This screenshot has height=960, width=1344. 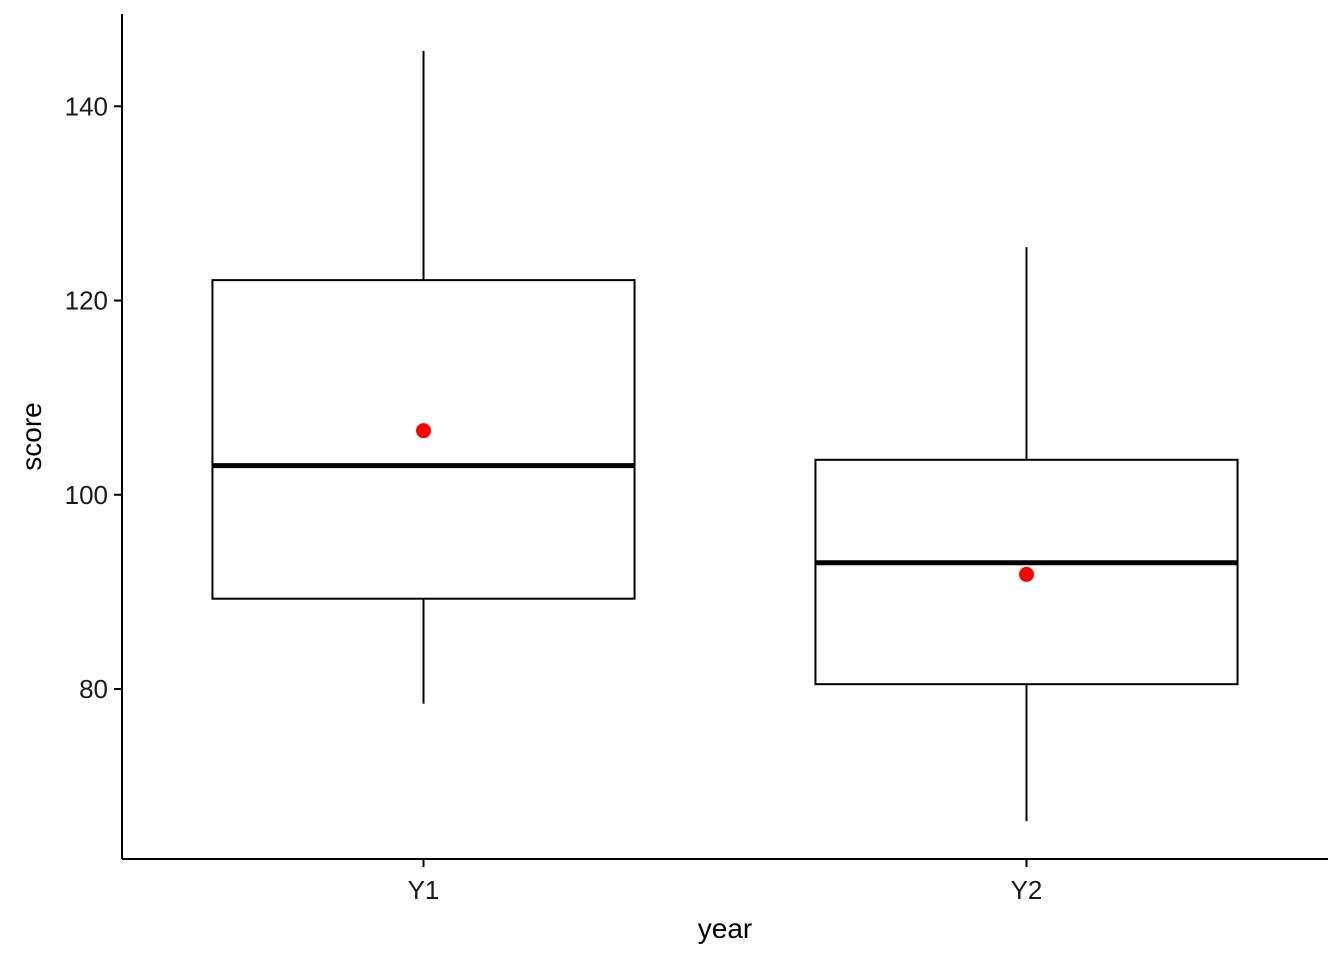 What do you see at coordinates (86, 106) in the screenshot?
I see `y-tick-label: 140` at bounding box center [86, 106].